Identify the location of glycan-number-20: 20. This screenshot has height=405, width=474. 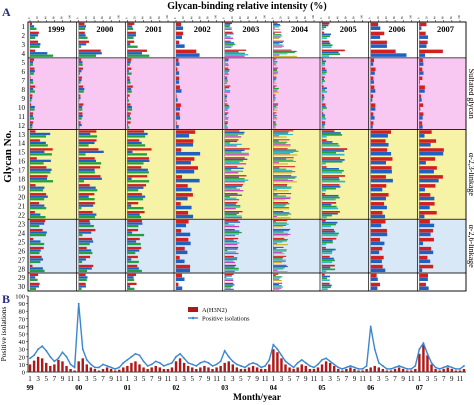
(22, 198).